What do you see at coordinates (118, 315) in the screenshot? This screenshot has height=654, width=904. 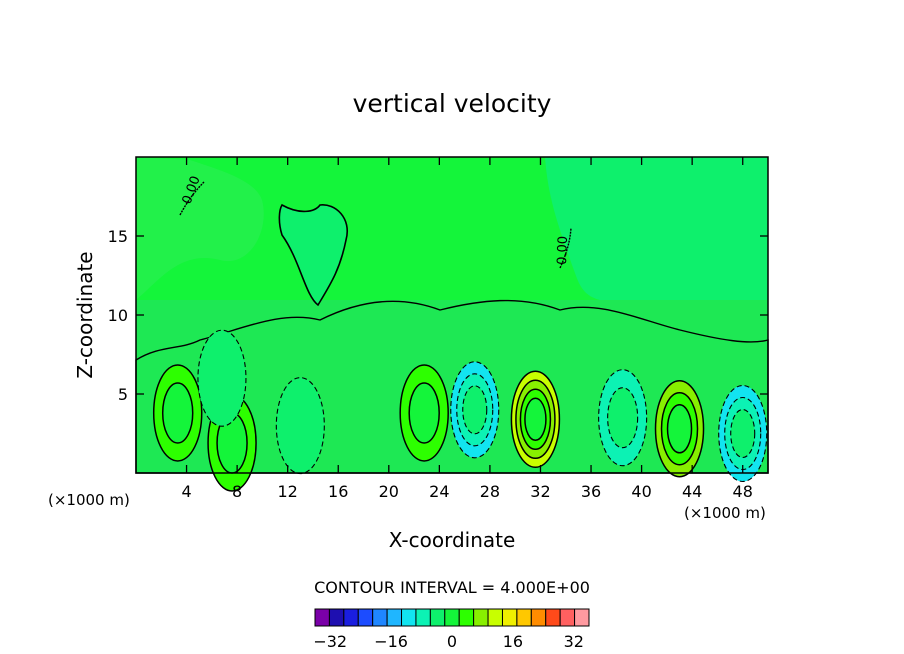 I see `y-tick-label: 10` at bounding box center [118, 315].